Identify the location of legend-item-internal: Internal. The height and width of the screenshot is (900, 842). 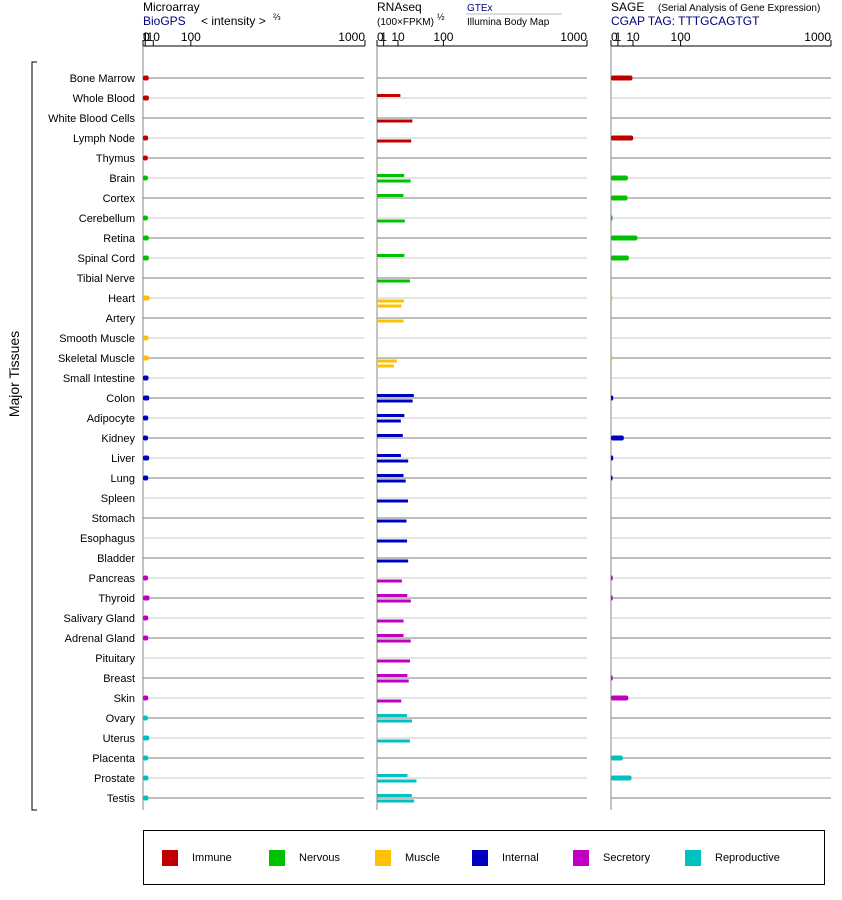
(505, 858).